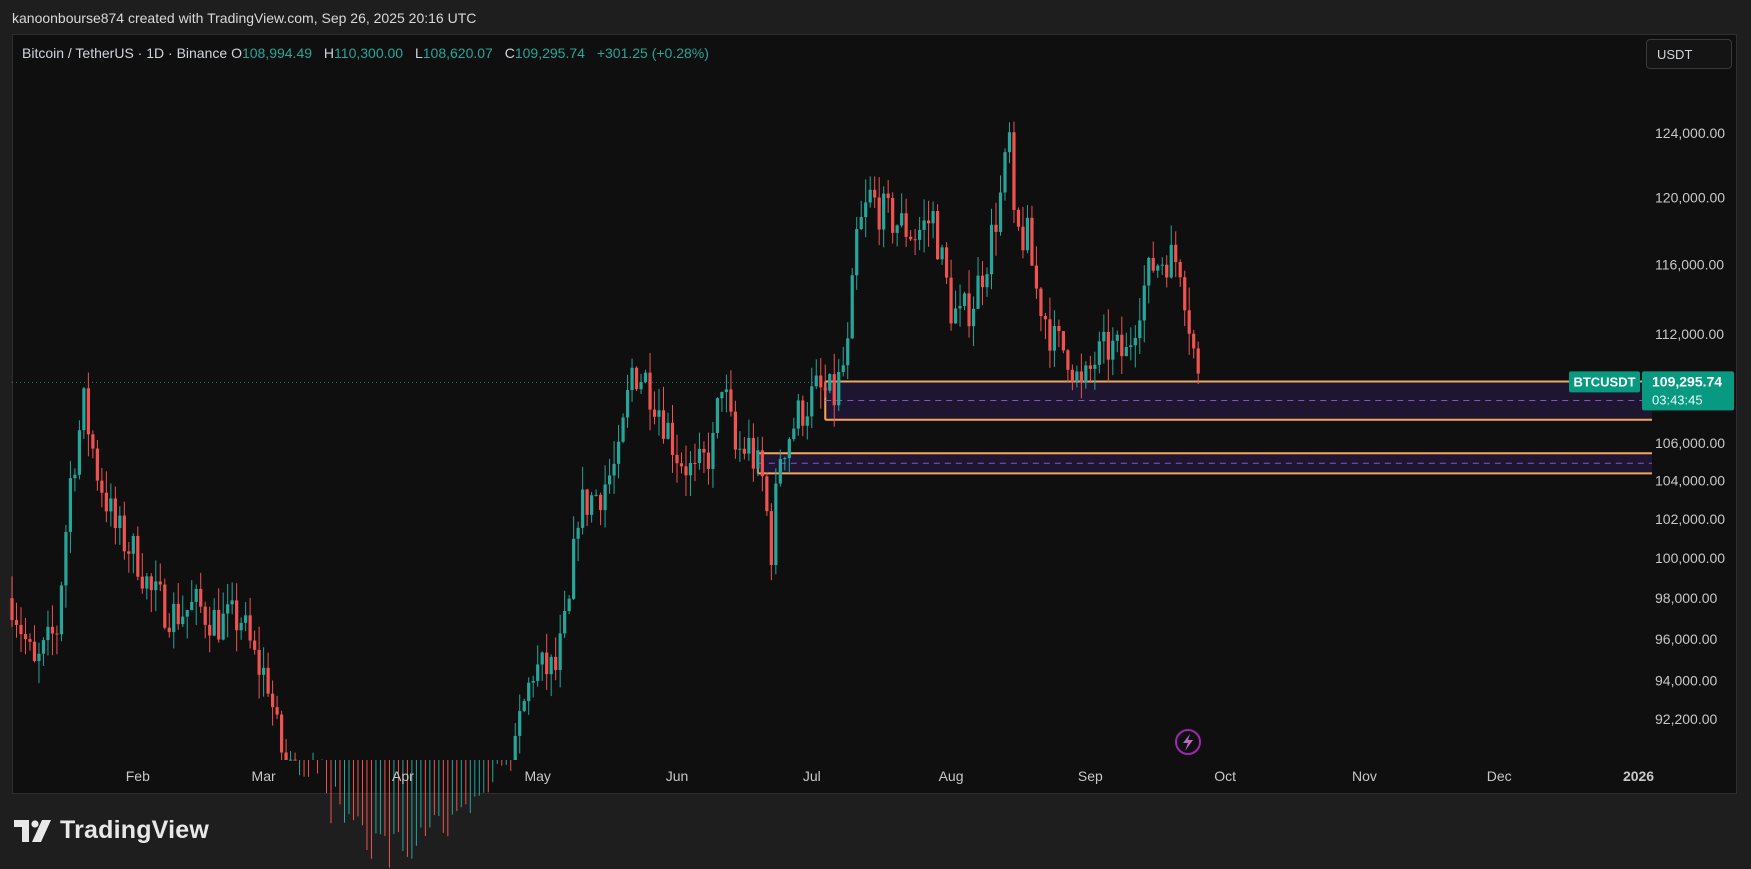 This screenshot has width=1751, height=869. What do you see at coordinates (1689, 54) in the screenshot?
I see `currency-button: USDT` at bounding box center [1689, 54].